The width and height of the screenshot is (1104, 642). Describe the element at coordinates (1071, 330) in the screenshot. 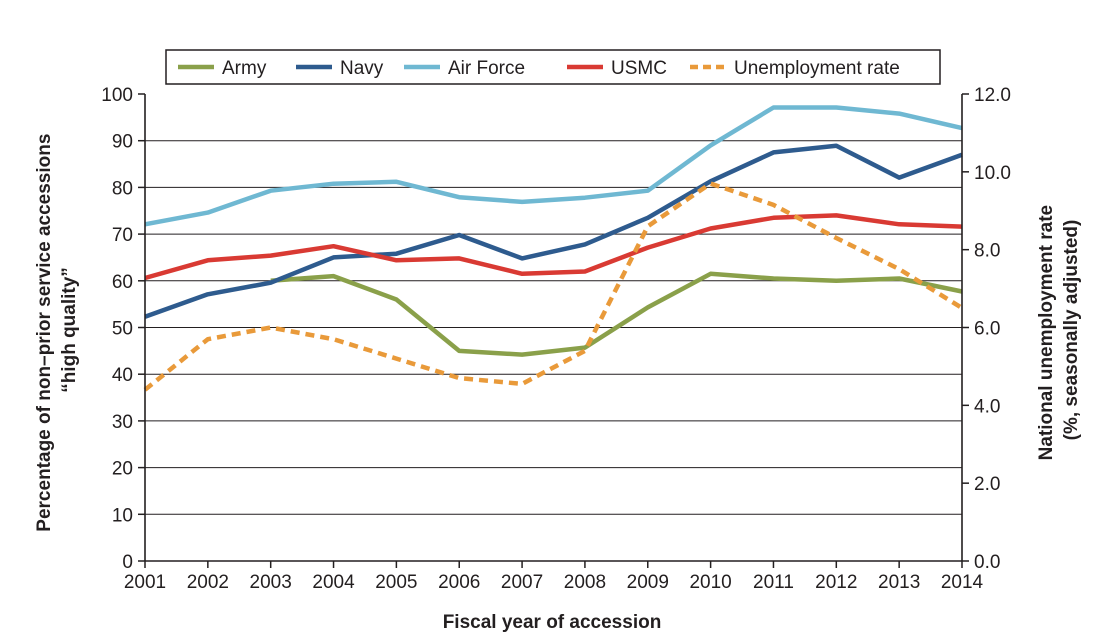

I see `y-axis-right-title-line-2: (%, seasonally adjusted)` at that location.